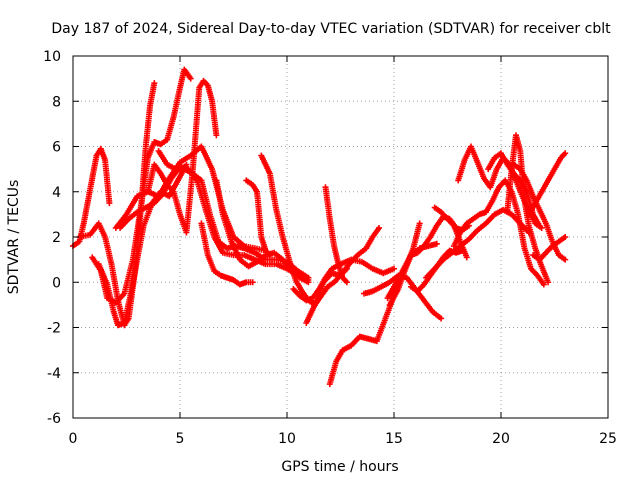  I want to click on x-tick-label: 15, so click(394, 439).